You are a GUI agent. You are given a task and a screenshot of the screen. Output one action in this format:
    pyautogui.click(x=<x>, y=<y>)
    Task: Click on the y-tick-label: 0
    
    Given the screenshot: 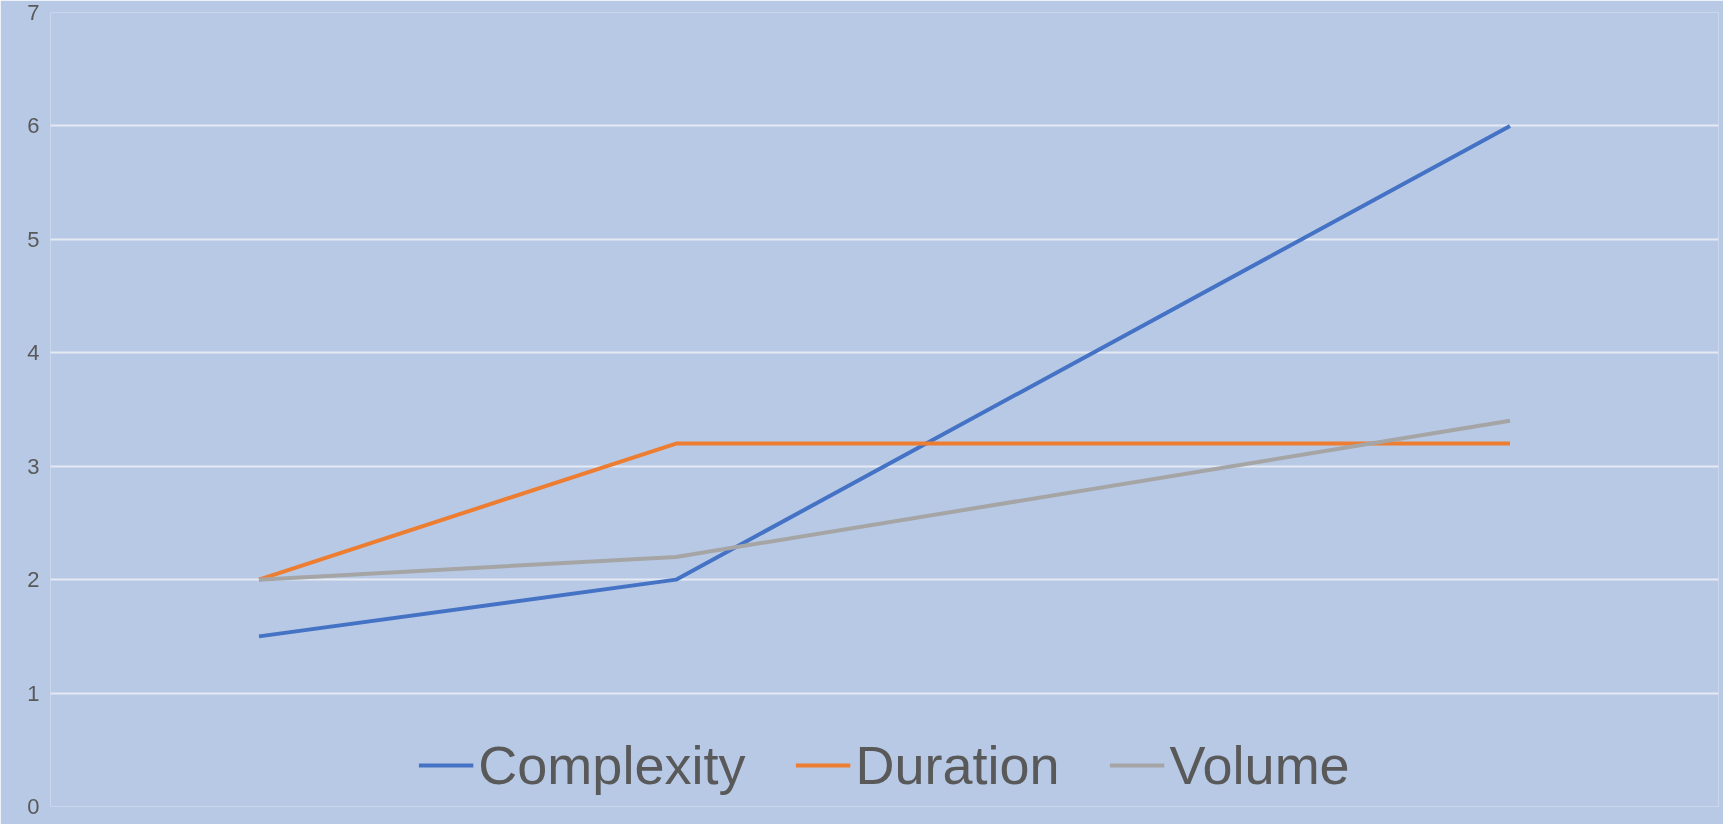 What is the action you would take?
    pyautogui.click(x=33, y=806)
    